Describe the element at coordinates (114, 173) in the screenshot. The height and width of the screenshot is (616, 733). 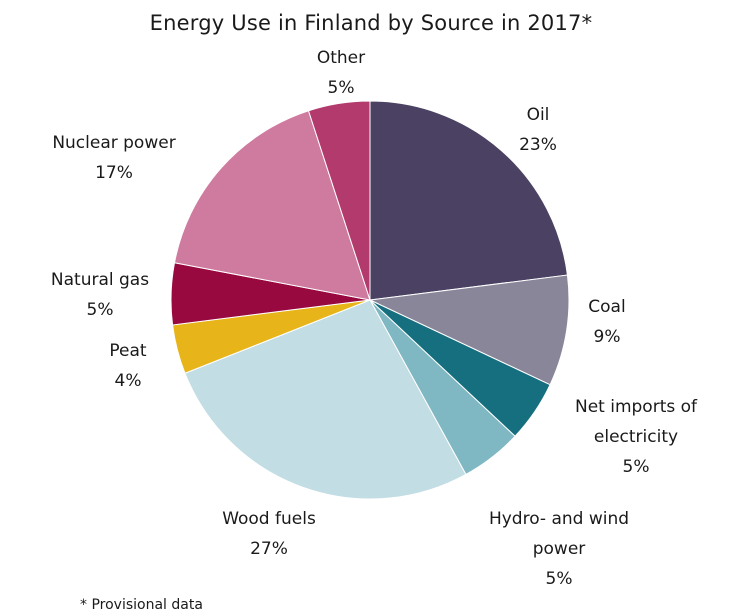
I see `slice-label-line: 17%` at that location.